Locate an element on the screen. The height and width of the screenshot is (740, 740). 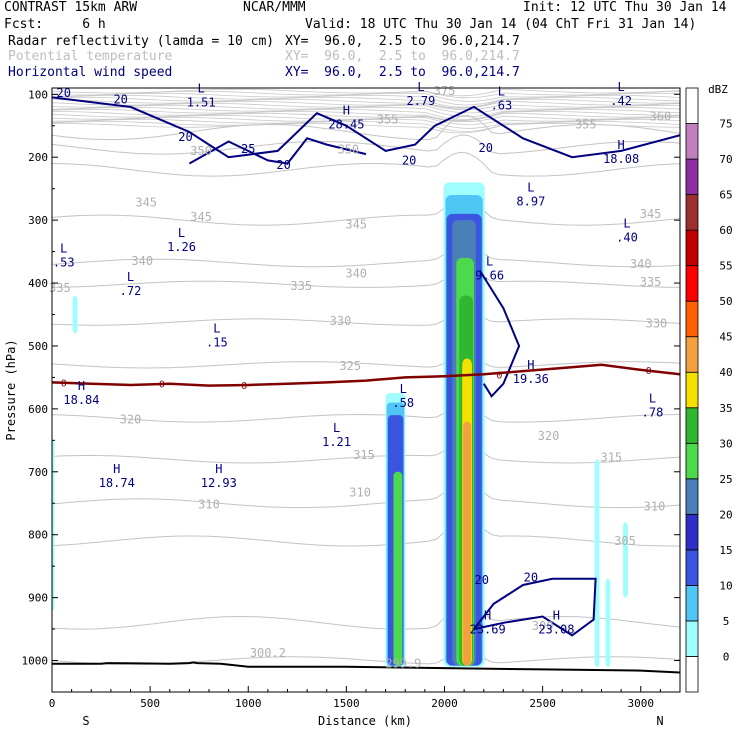
extremum-marker: L.72 is located at coordinates (131, 284).